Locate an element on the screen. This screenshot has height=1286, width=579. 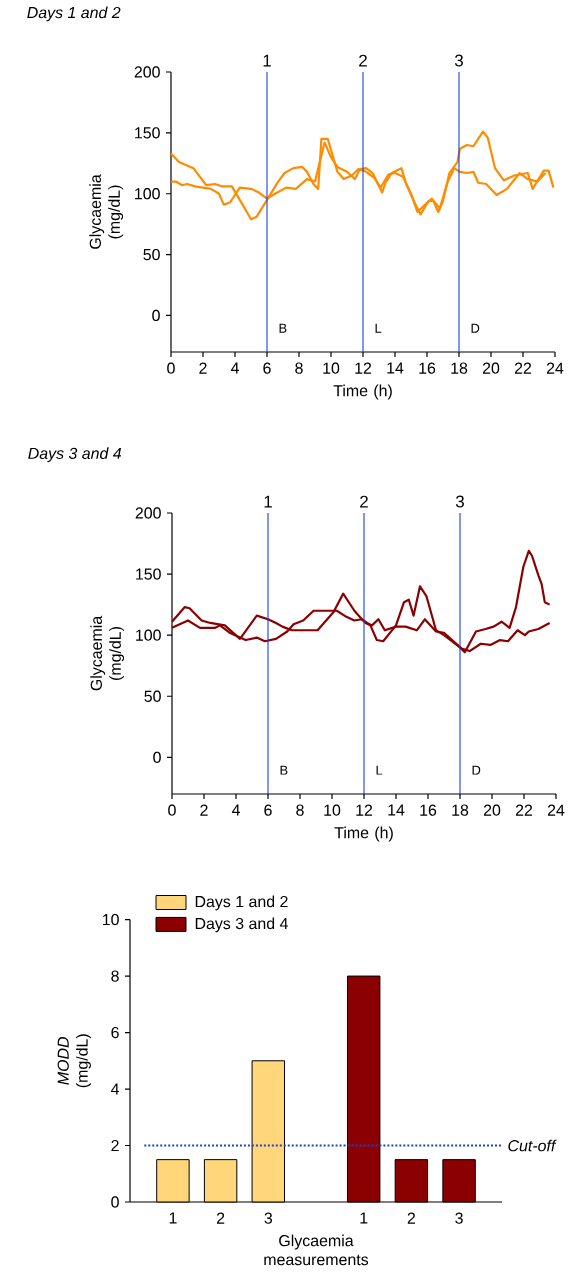
y-tick-label: 8 is located at coordinates (115, 976).